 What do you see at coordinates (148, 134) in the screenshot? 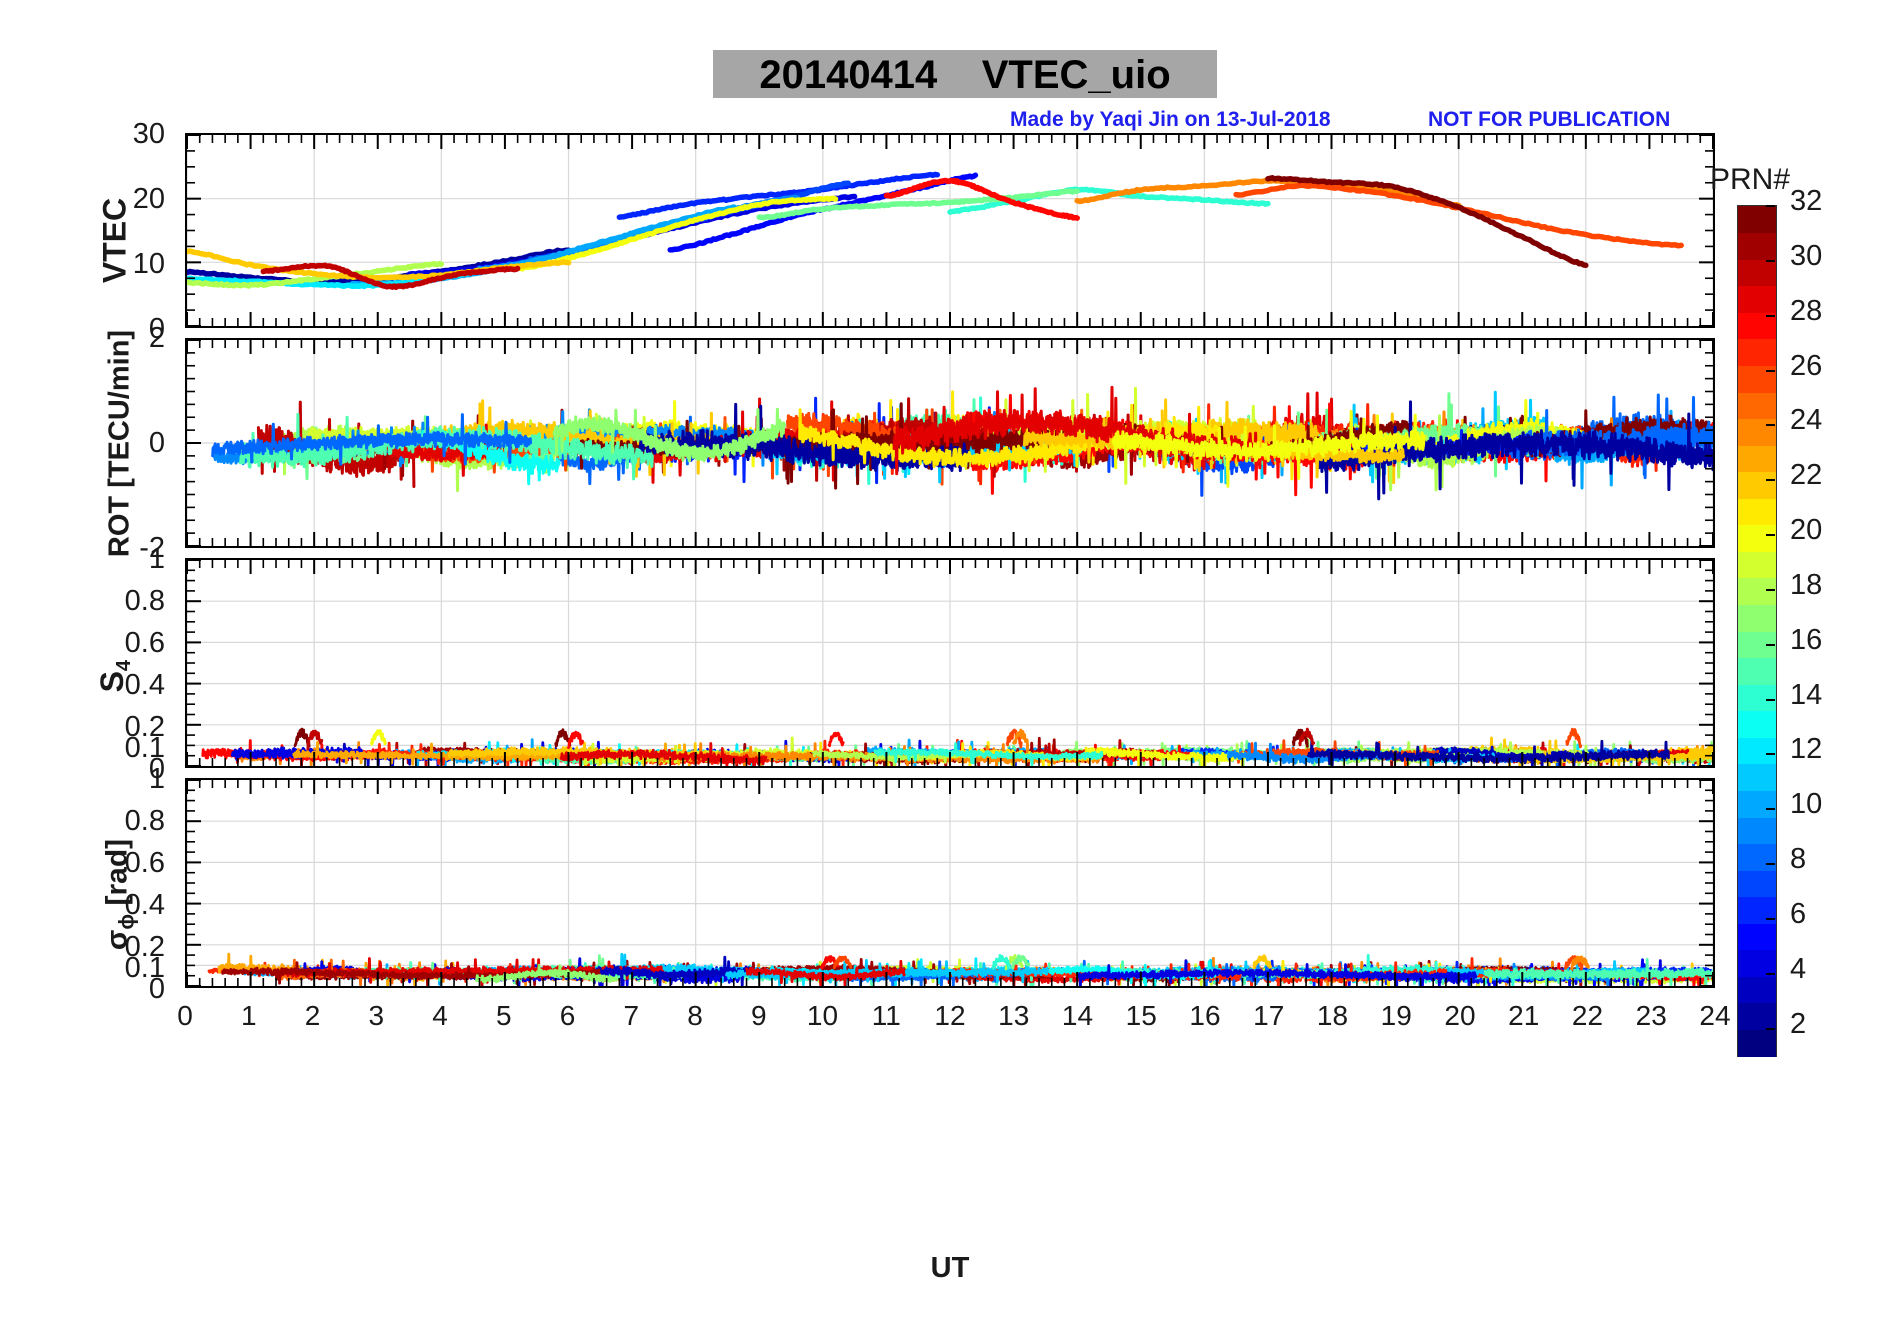
I see `ytick-vtec-30: 30` at bounding box center [148, 134].